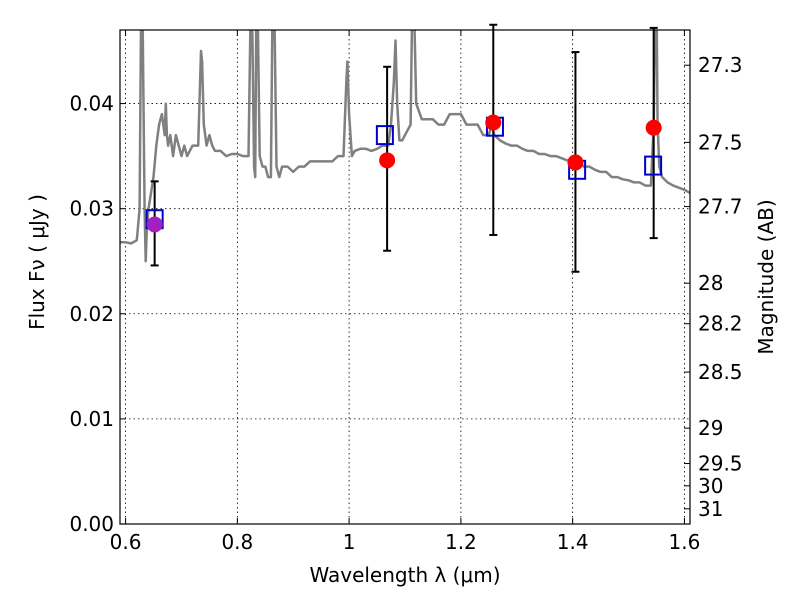 The height and width of the screenshot is (600, 800). I want to click on observed-markers, so click(404, 173).